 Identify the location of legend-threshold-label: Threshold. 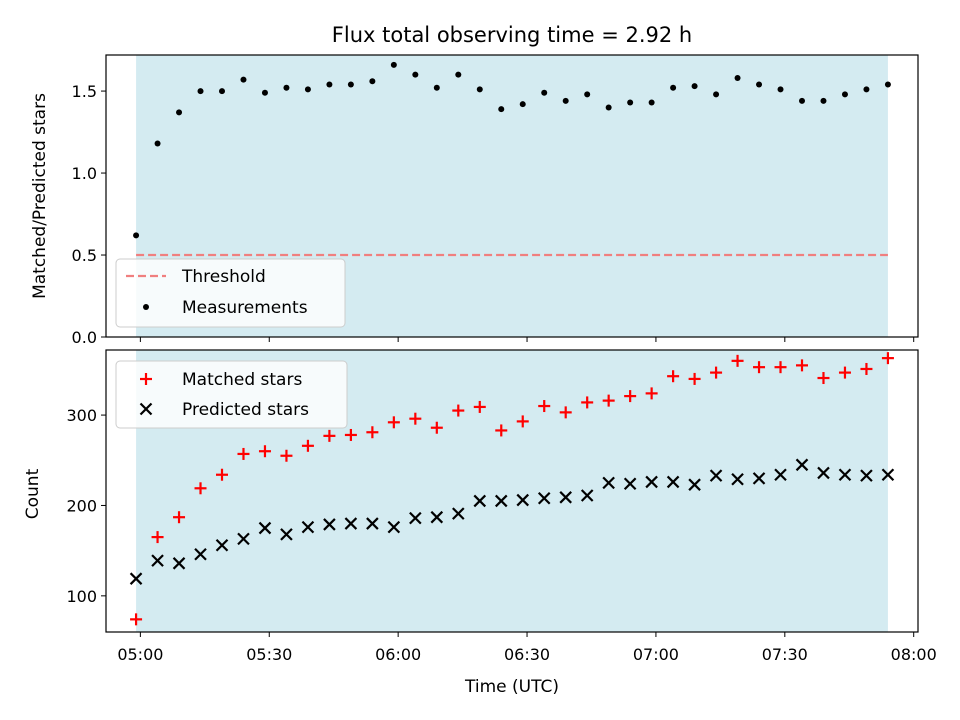
(223, 277).